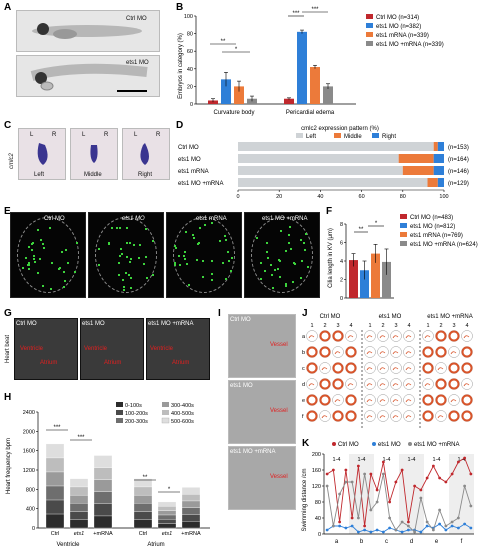  What do you see at coordinates (403, 494) in the screenshot?
I see `chart-k-bands: 1-4 1-4 1-4 1-4 1-4 1-4` at bounding box center [403, 494].